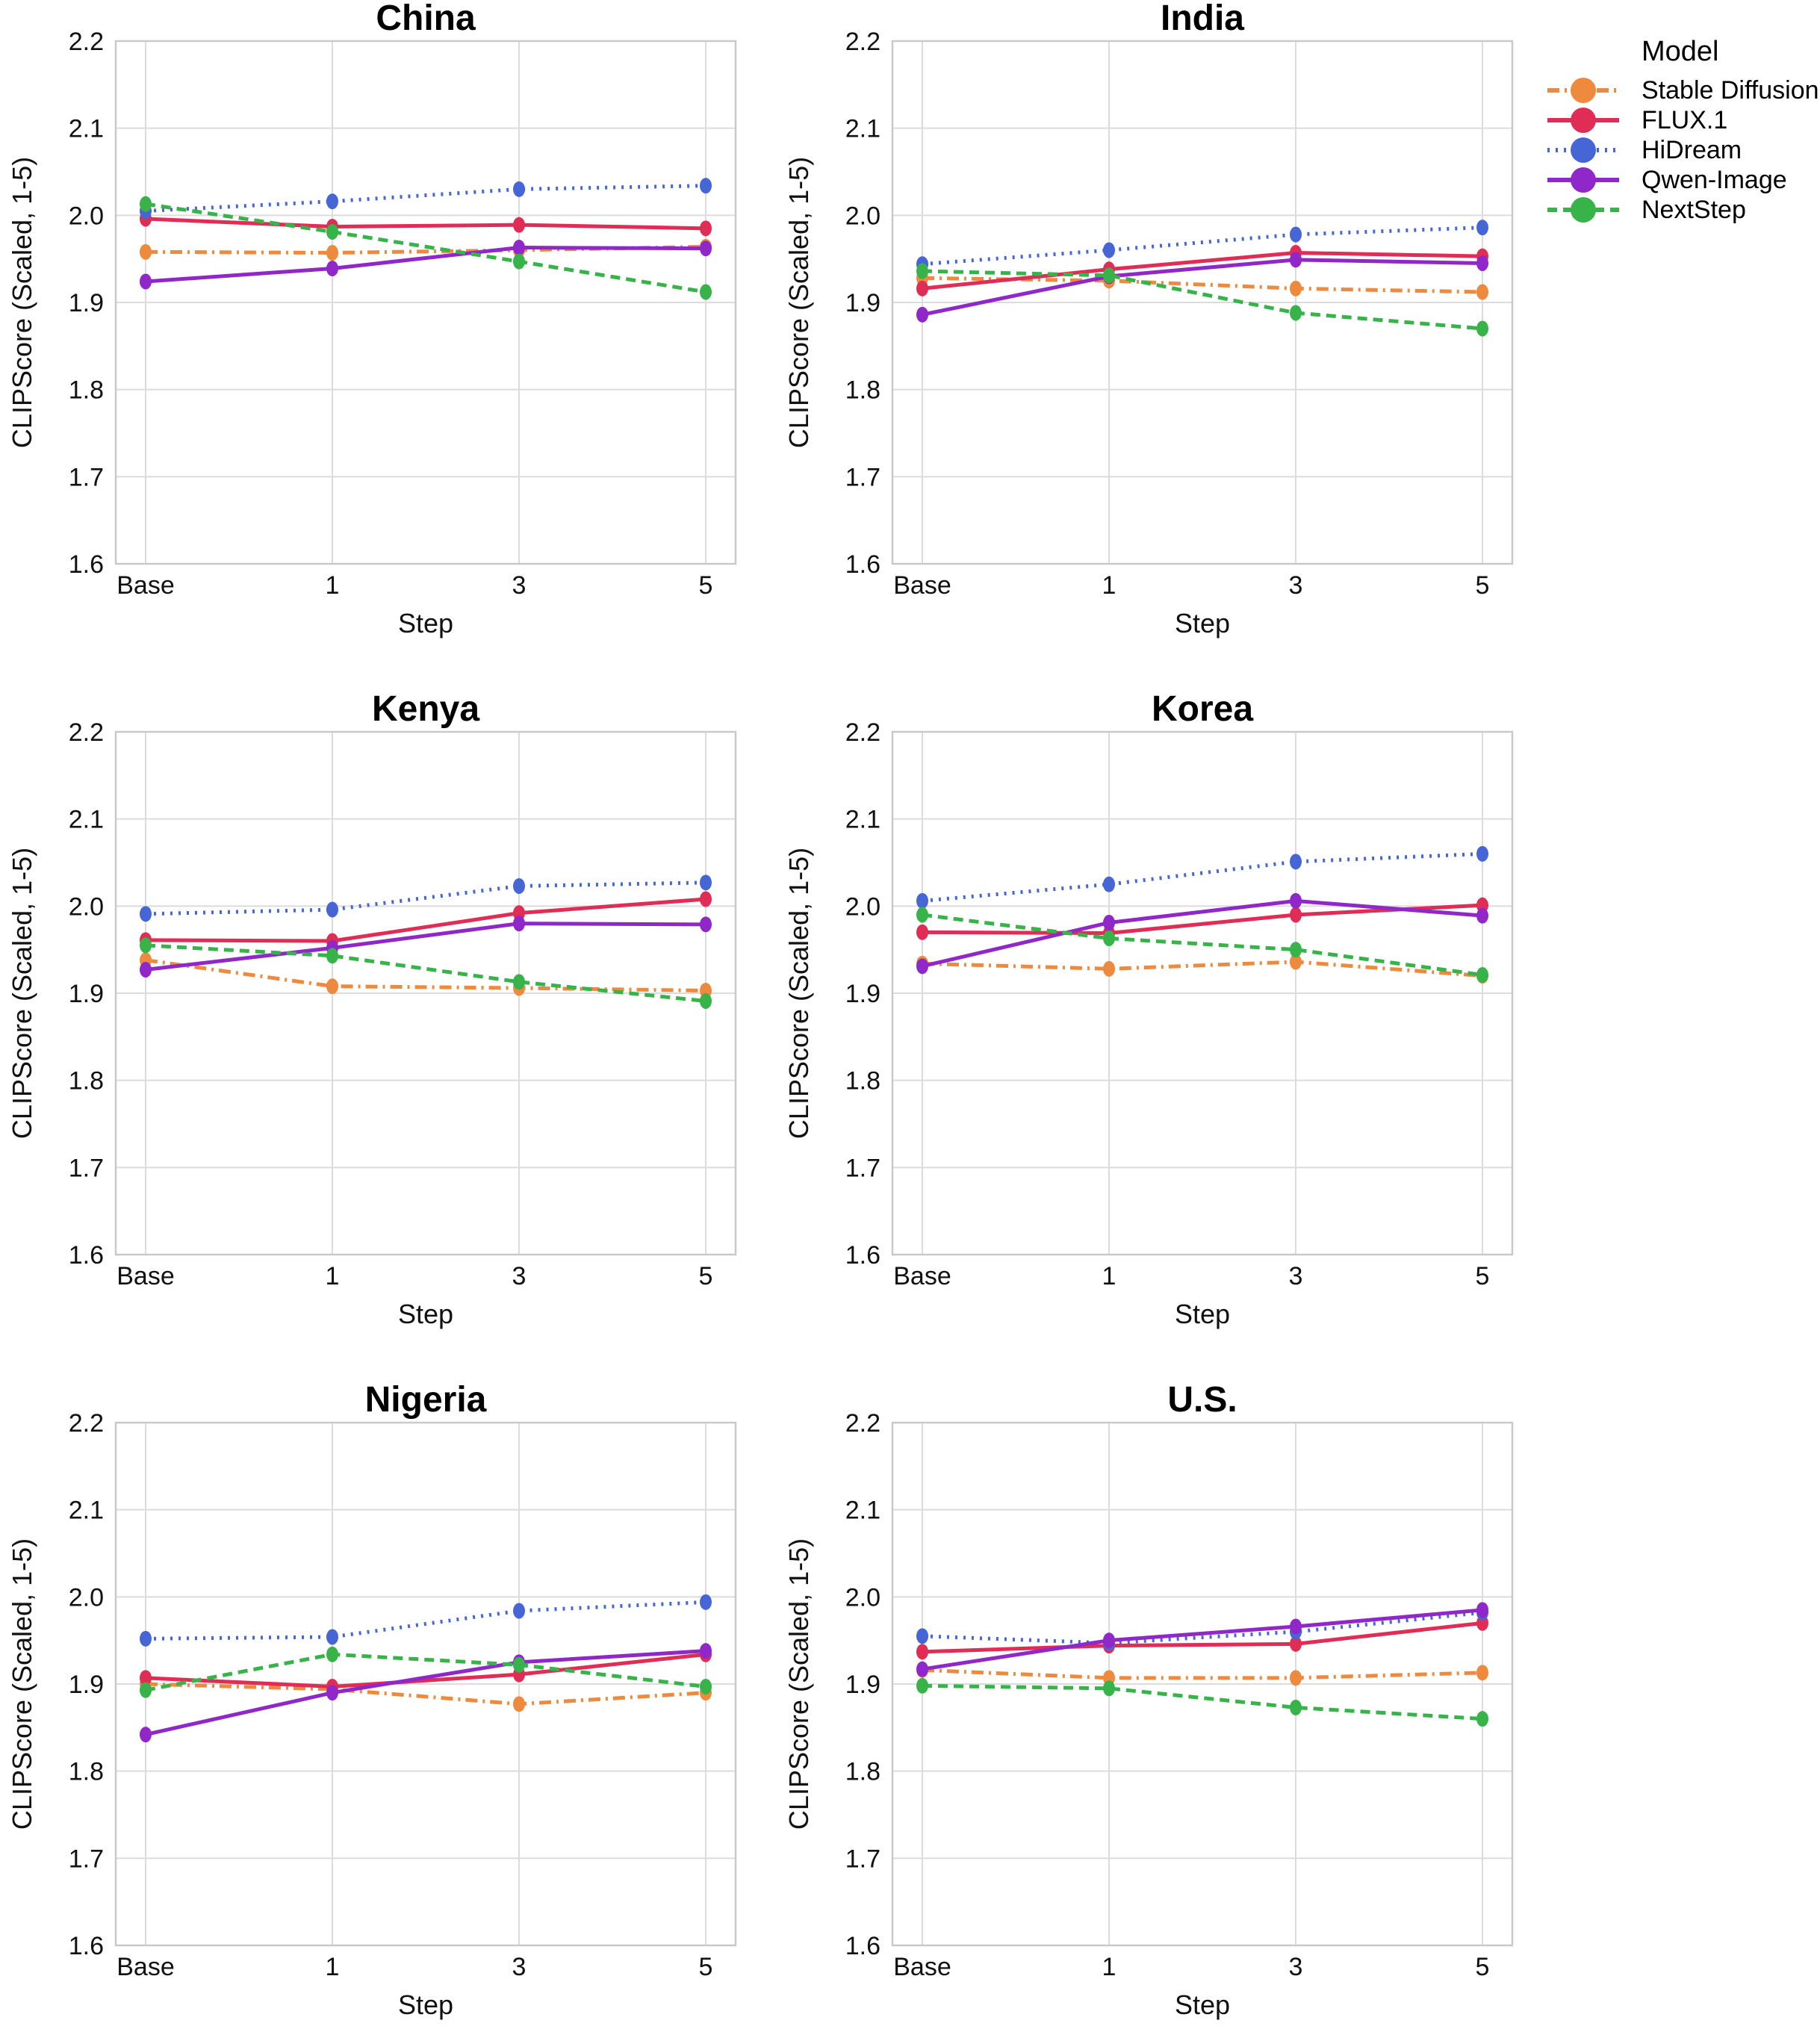  Describe the element at coordinates (1682, 120) in the screenshot. I see `legend-item-FLUX.1: FLUX.1` at that location.